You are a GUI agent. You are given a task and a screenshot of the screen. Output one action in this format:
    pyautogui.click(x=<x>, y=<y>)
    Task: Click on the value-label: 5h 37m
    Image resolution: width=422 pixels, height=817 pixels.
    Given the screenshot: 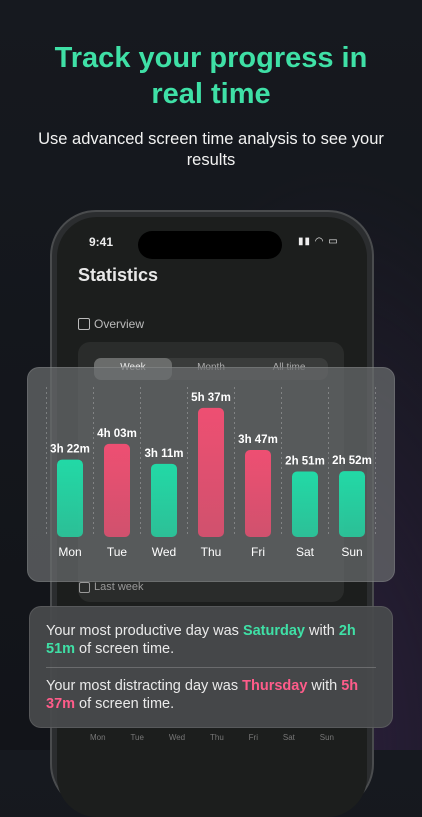 What is the action you would take?
    pyautogui.click(x=211, y=398)
    